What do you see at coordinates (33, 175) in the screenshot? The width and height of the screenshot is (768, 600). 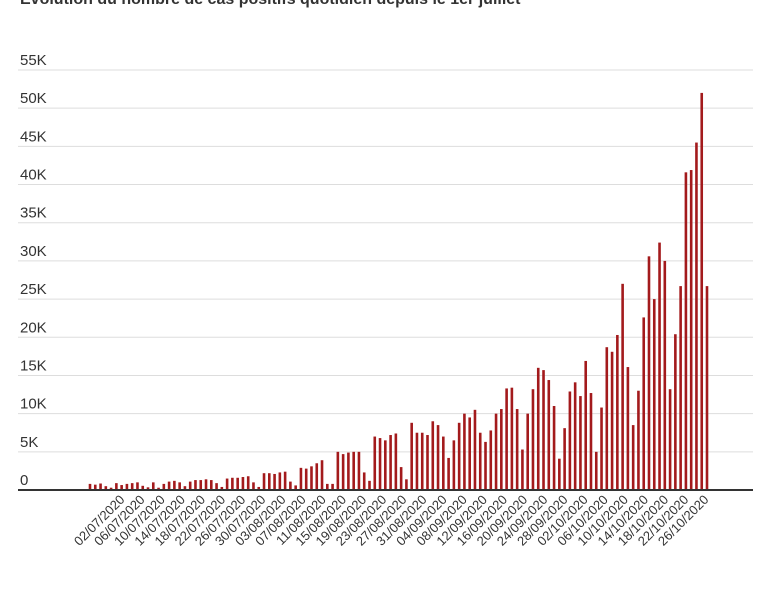 I see `y-tick-label: 40K` at bounding box center [33, 175].